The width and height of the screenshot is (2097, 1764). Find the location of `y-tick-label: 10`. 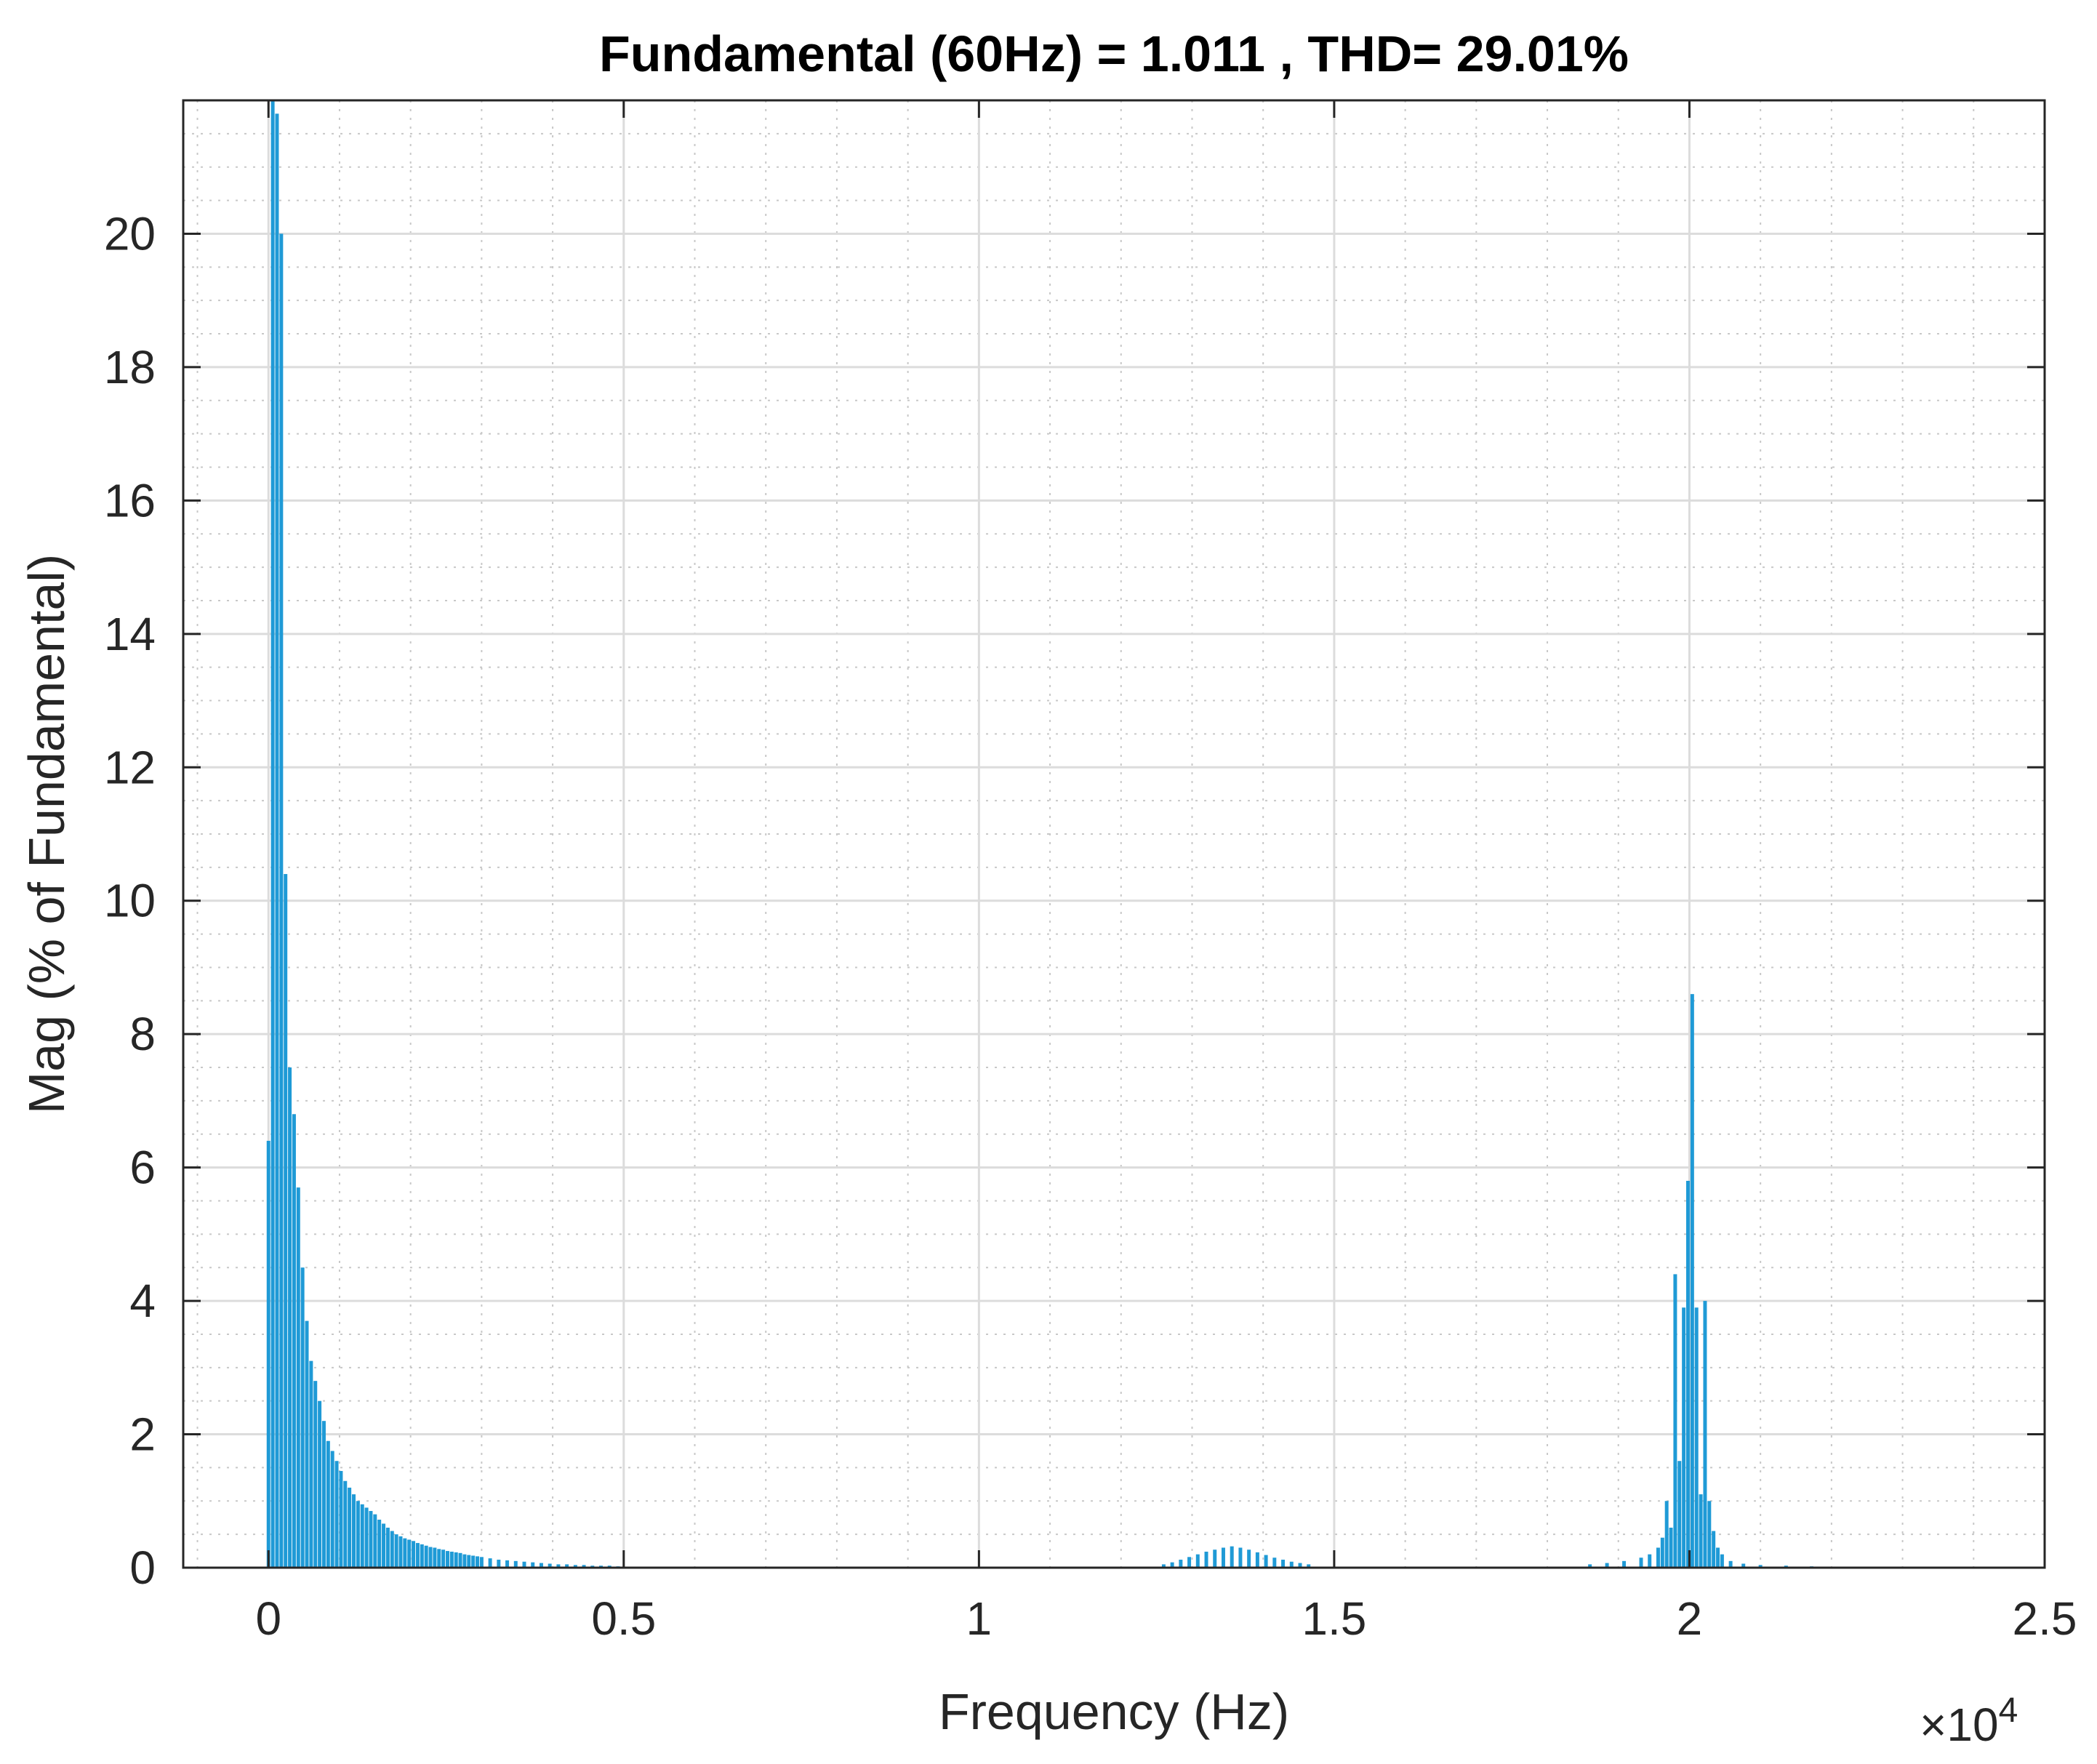

y-tick-label: 10 is located at coordinates (130, 901).